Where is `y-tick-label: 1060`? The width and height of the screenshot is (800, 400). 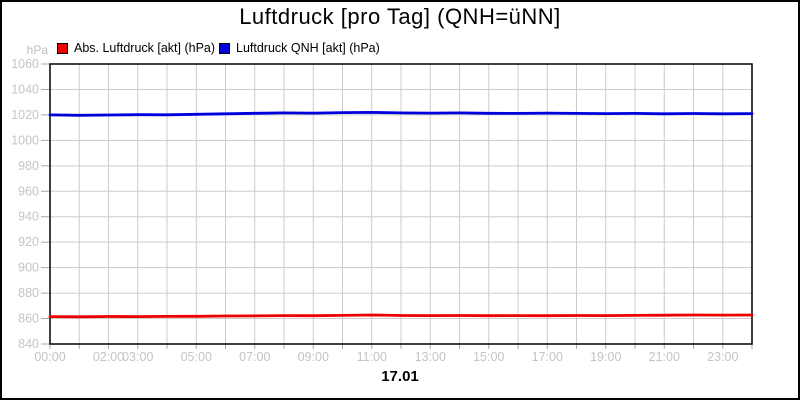 y-tick-label: 1060 is located at coordinates (25, 64).